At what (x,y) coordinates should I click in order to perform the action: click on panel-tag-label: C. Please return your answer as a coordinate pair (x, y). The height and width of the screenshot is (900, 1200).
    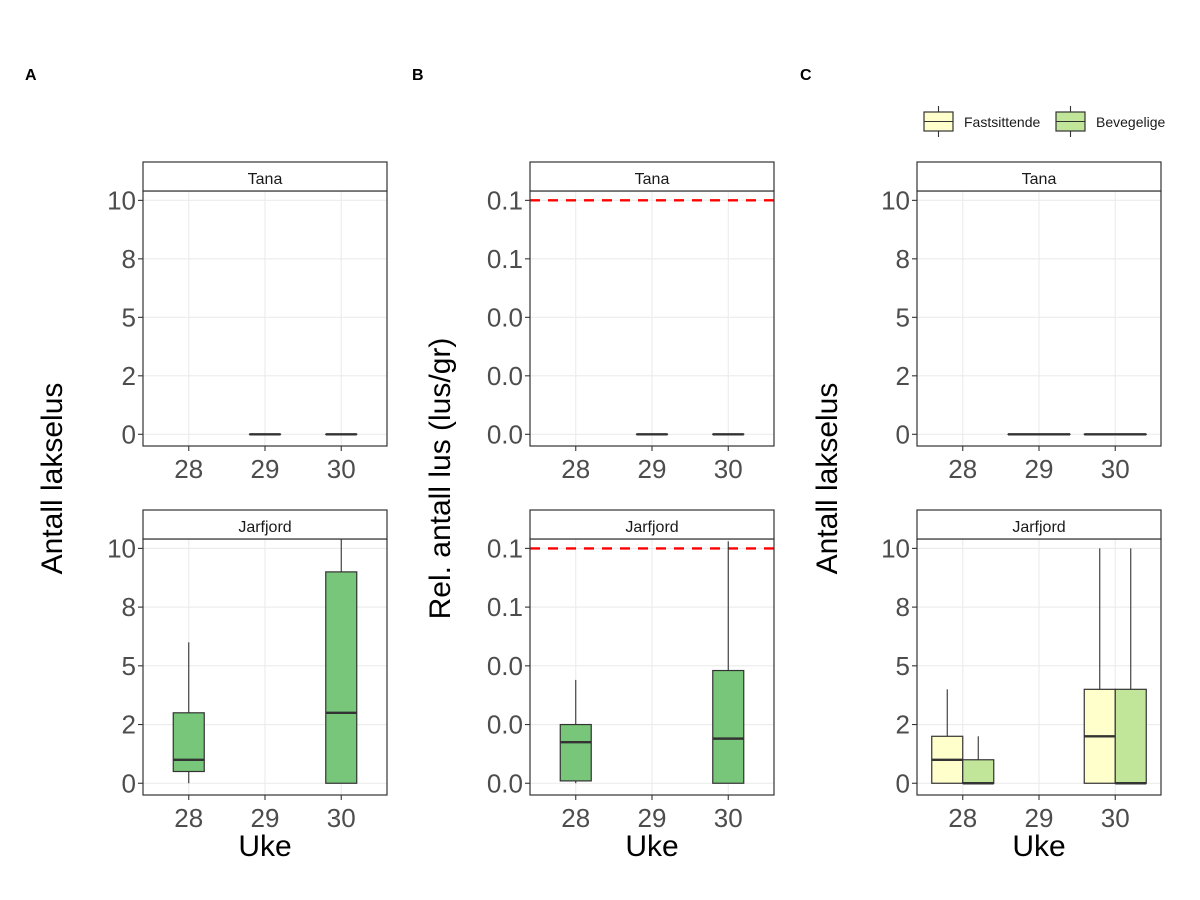
    Looking at the image, I should click on (806, 75).